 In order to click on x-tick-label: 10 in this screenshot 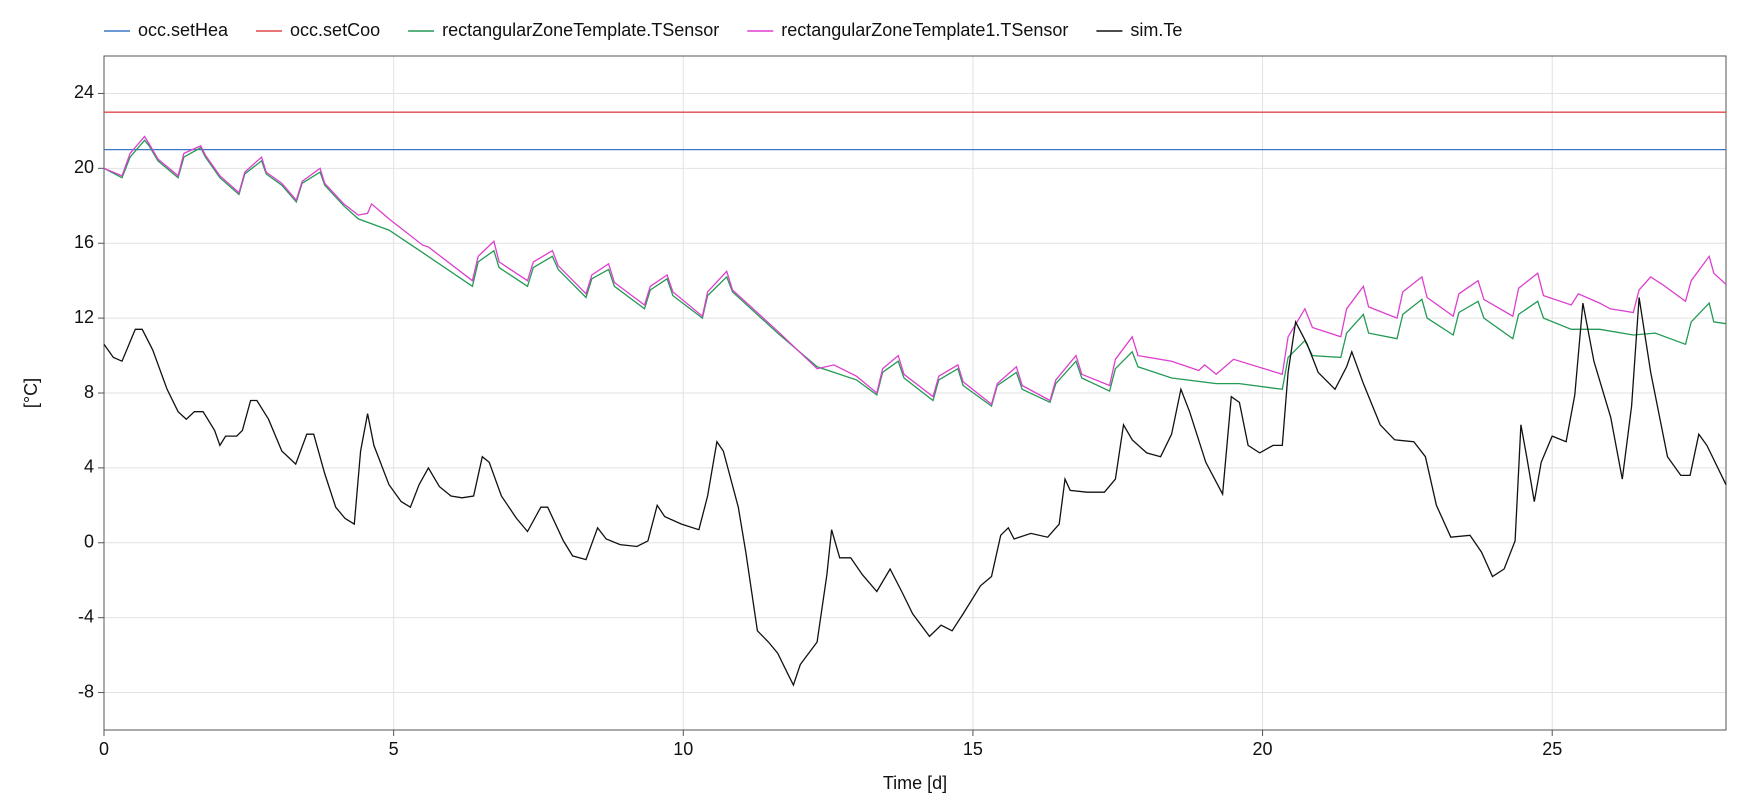, I will do `click(683, 749)`.